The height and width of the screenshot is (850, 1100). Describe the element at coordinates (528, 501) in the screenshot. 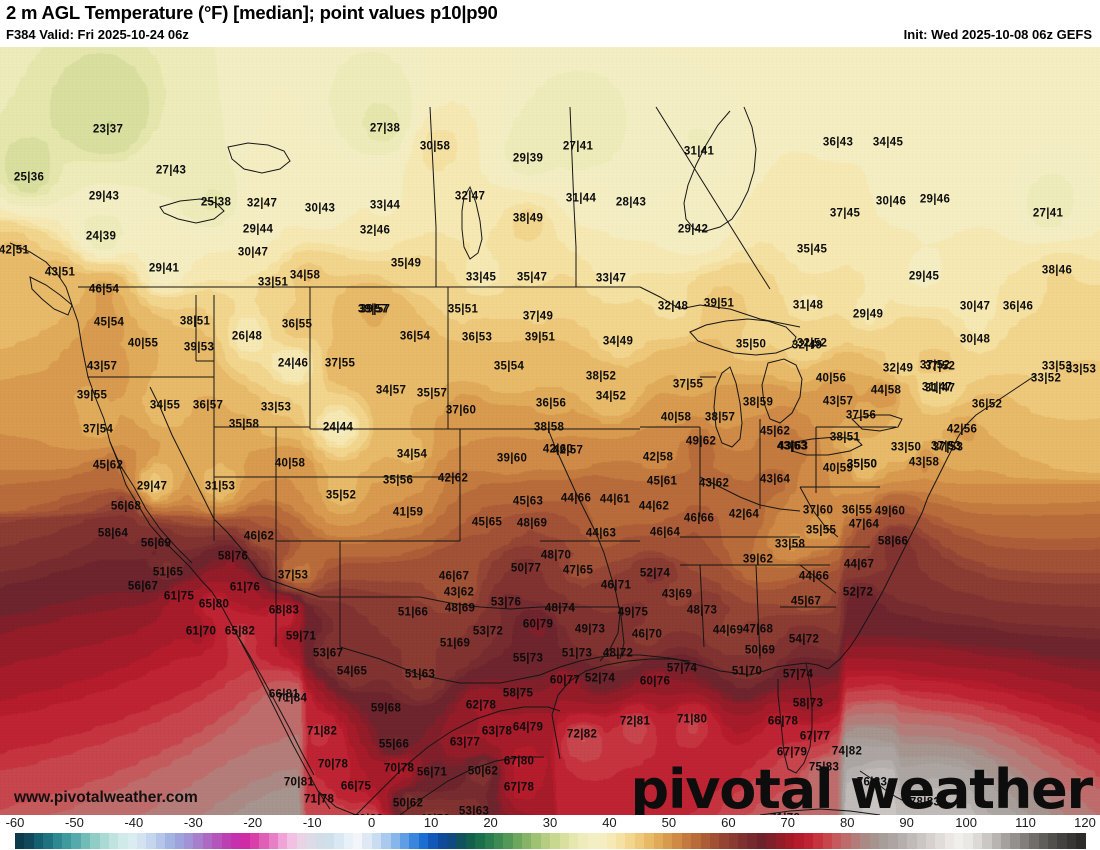

I see `point-value-label: 45|63` at that location.